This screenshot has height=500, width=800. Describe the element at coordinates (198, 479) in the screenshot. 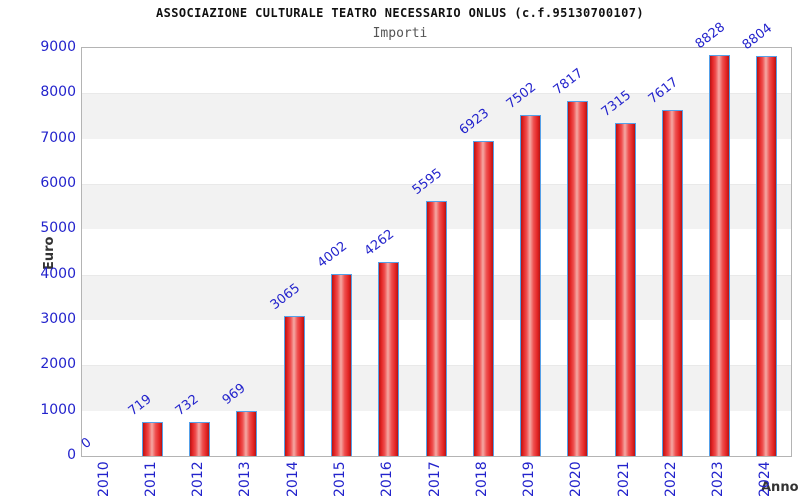

I see `x-tick-label: 2012` at that location.